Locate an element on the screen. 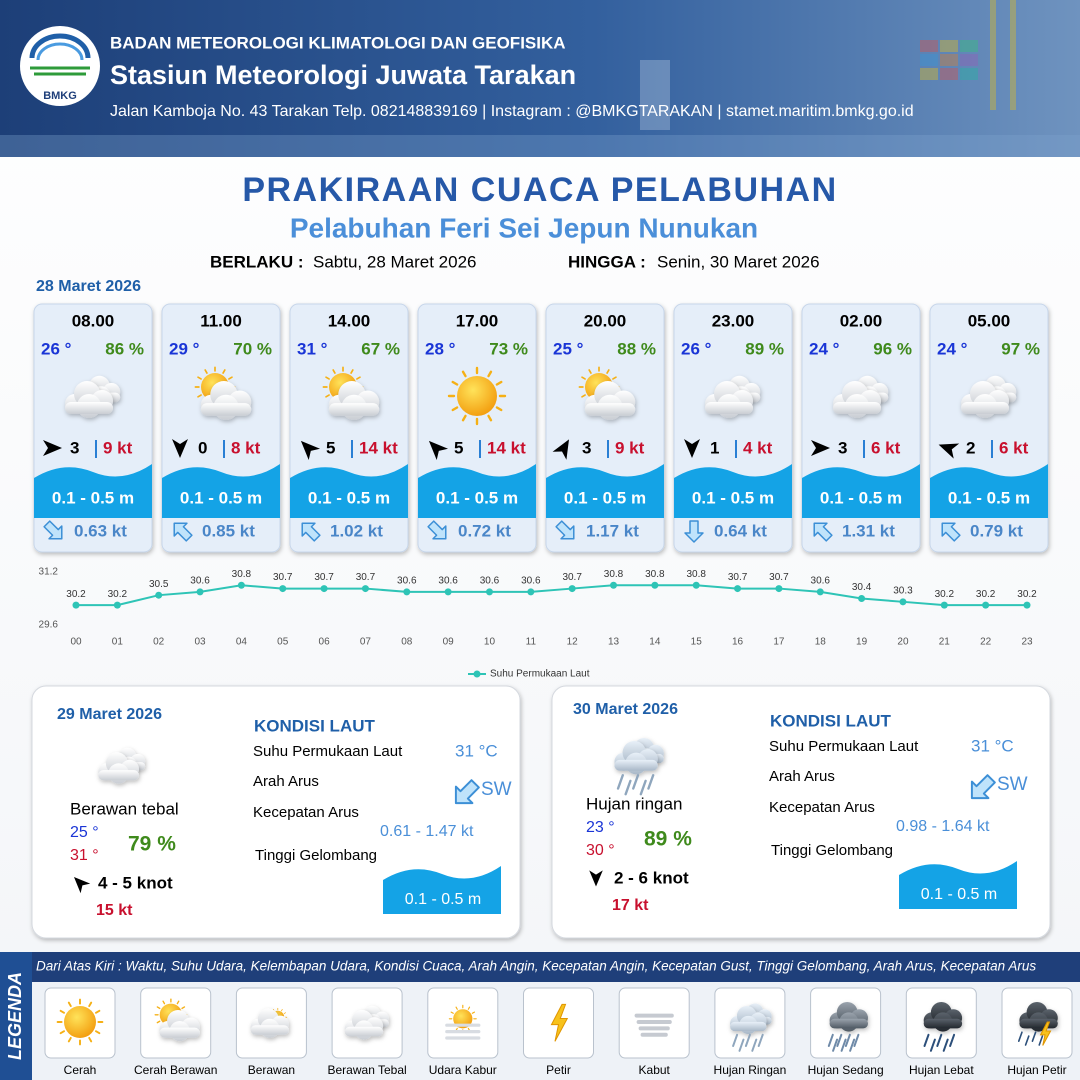 The height and width of the screenshot is (1080, 1080). x-tick-label: 05 is located at coordinates (283, 642).